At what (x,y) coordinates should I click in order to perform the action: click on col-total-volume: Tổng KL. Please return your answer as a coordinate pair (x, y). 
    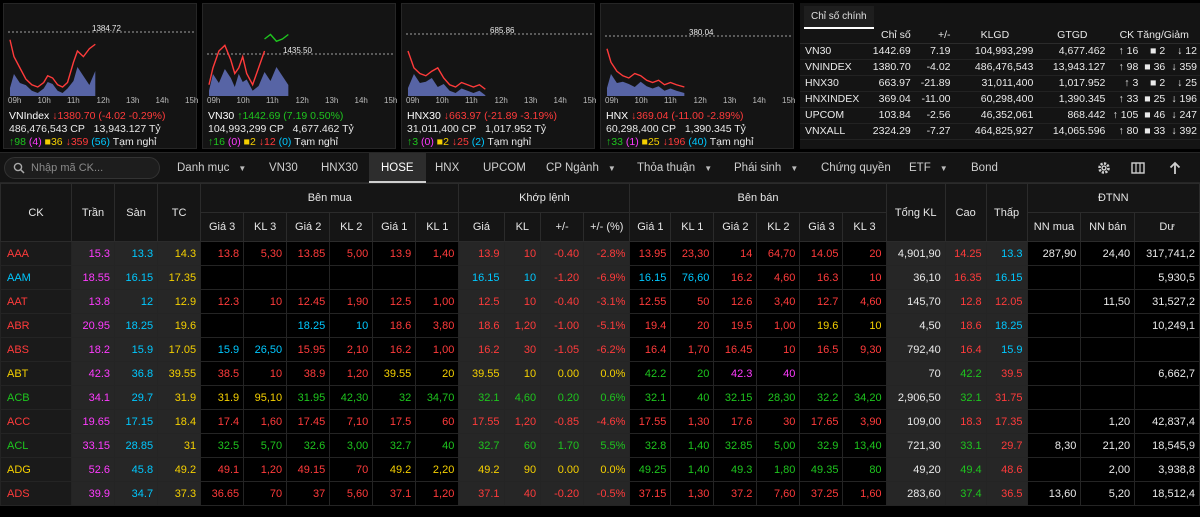
    Looking at the image, I should click on (915, 212).